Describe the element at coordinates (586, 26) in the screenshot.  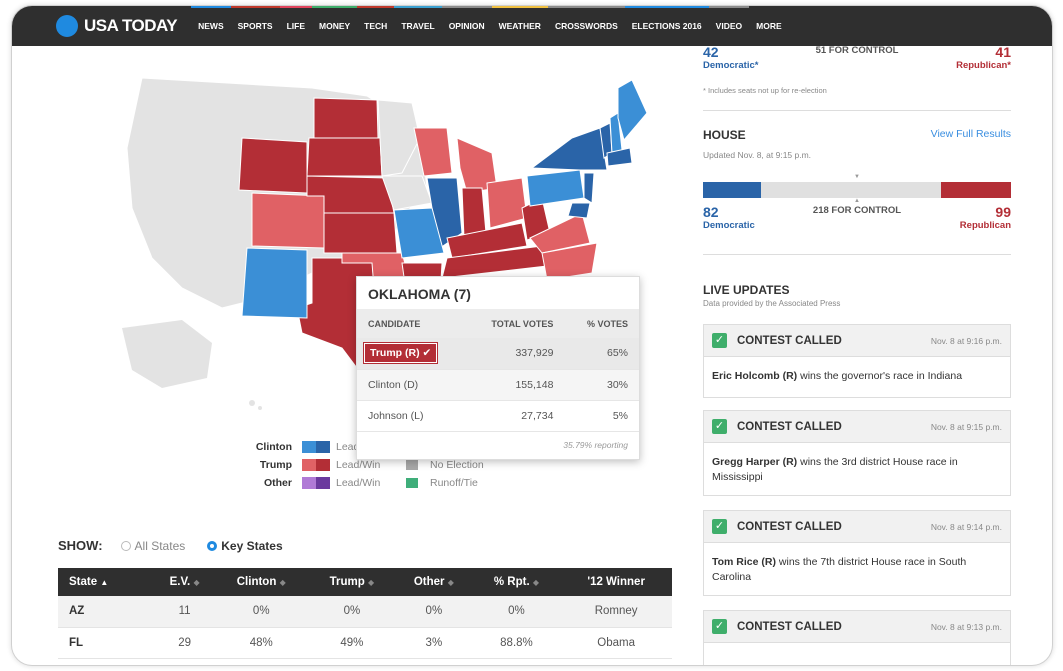
I see `nav-item-crosswords: CROSSWORDS` at that location.